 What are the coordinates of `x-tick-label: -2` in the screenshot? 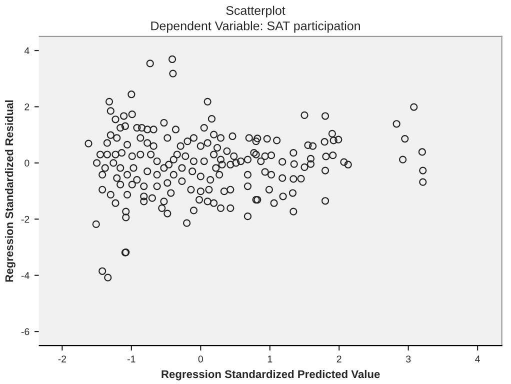 It's located at (62, 359).